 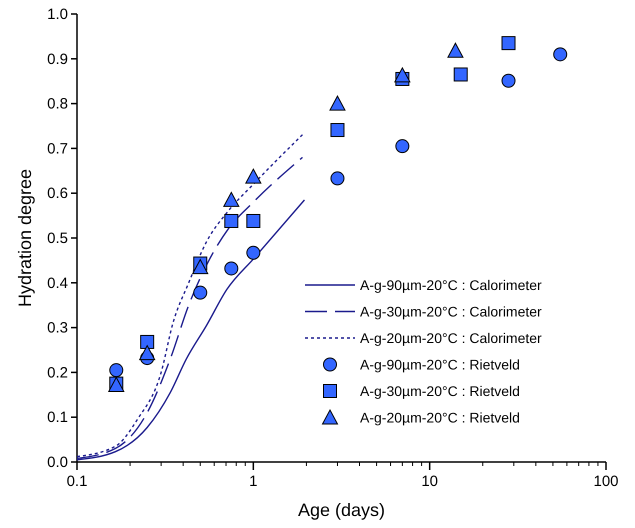 I want to click on legend-label: A-g-30µm-20°C : Rietveld, so click(x=440, y=391).